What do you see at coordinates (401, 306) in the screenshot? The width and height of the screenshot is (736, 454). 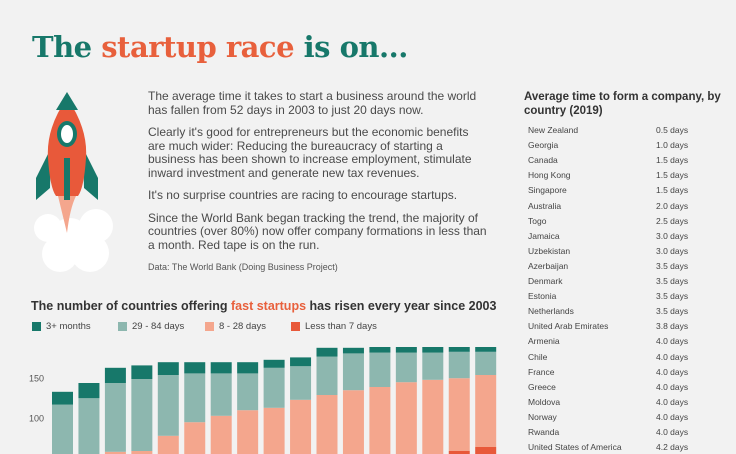 I see `title-part: has risen every year since 2003` at bounding box center [401, 306].